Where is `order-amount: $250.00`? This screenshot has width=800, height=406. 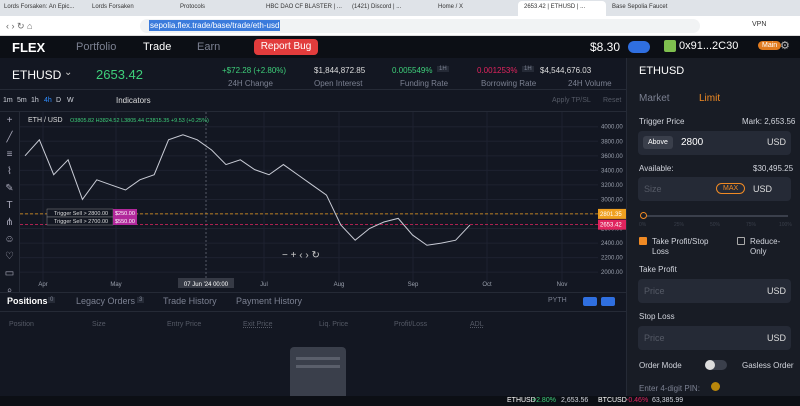 order-amount: $250.00 is located at coordinates (125, 214).